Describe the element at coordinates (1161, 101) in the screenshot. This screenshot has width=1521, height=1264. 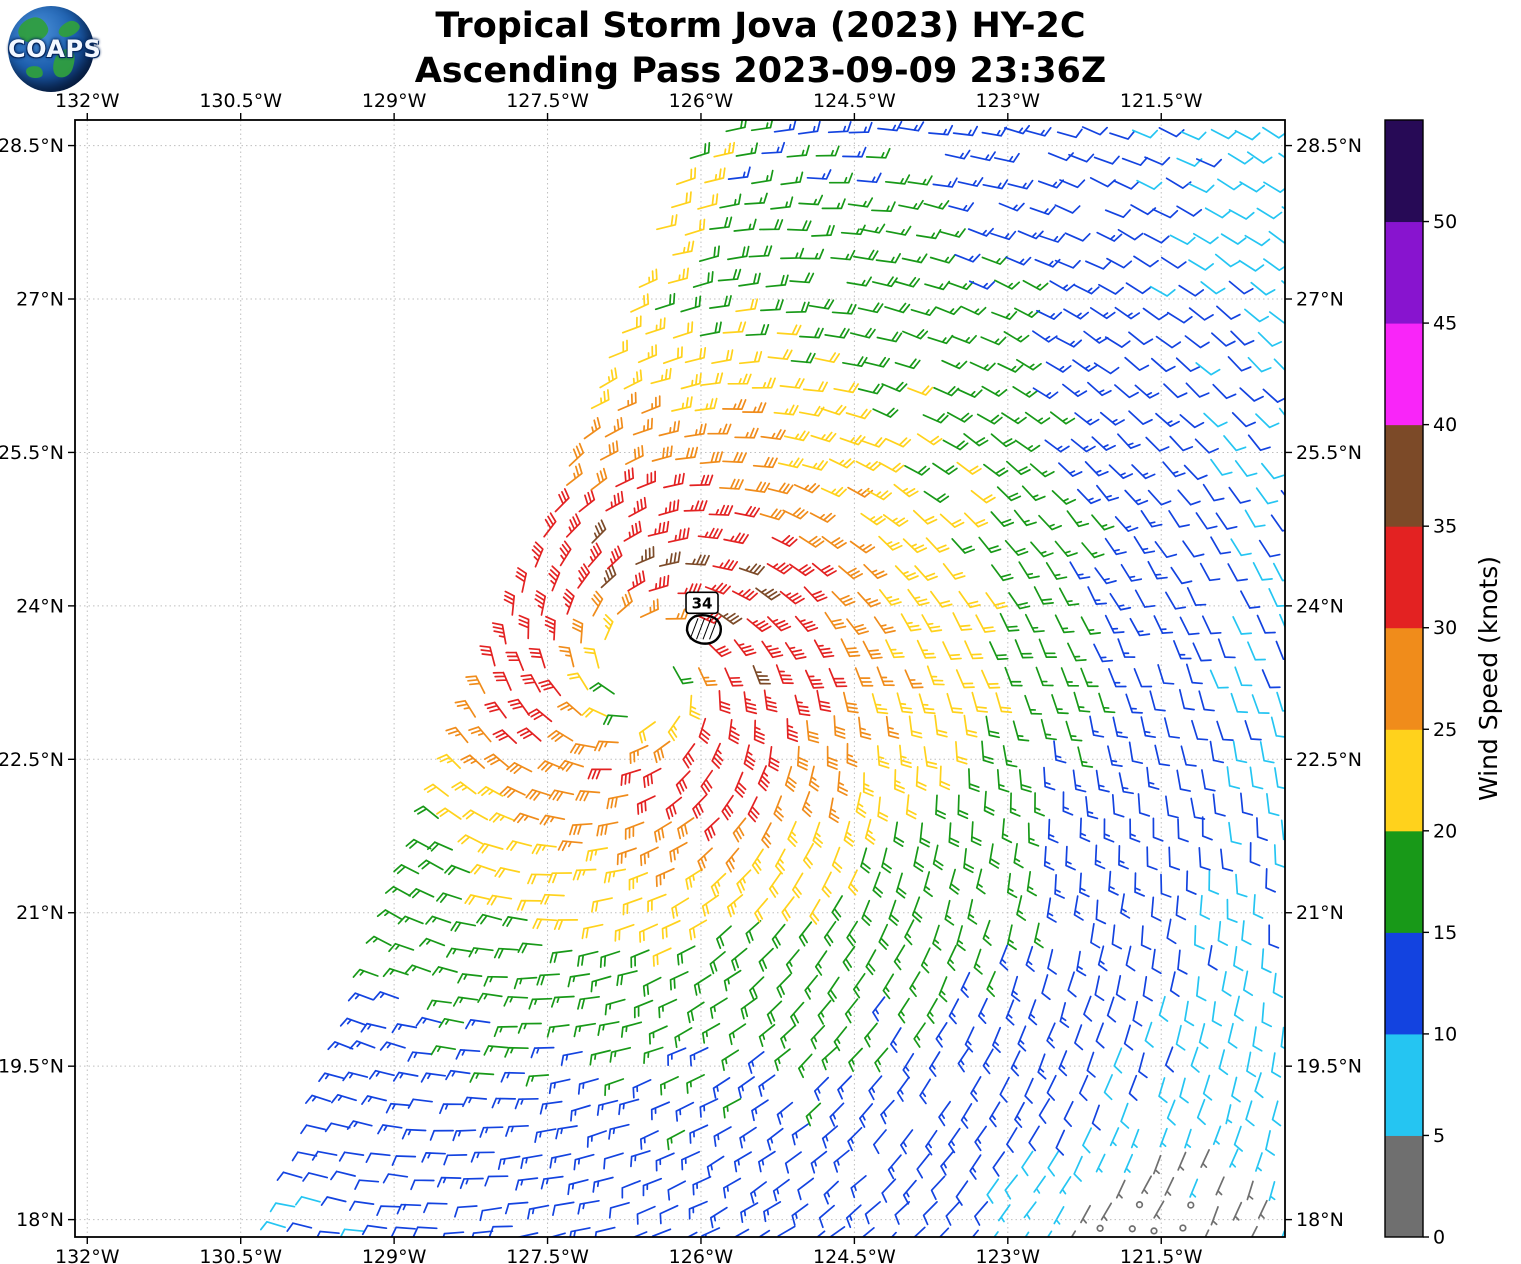
I see `x-tick-label-top: 121.5°W` at that location.